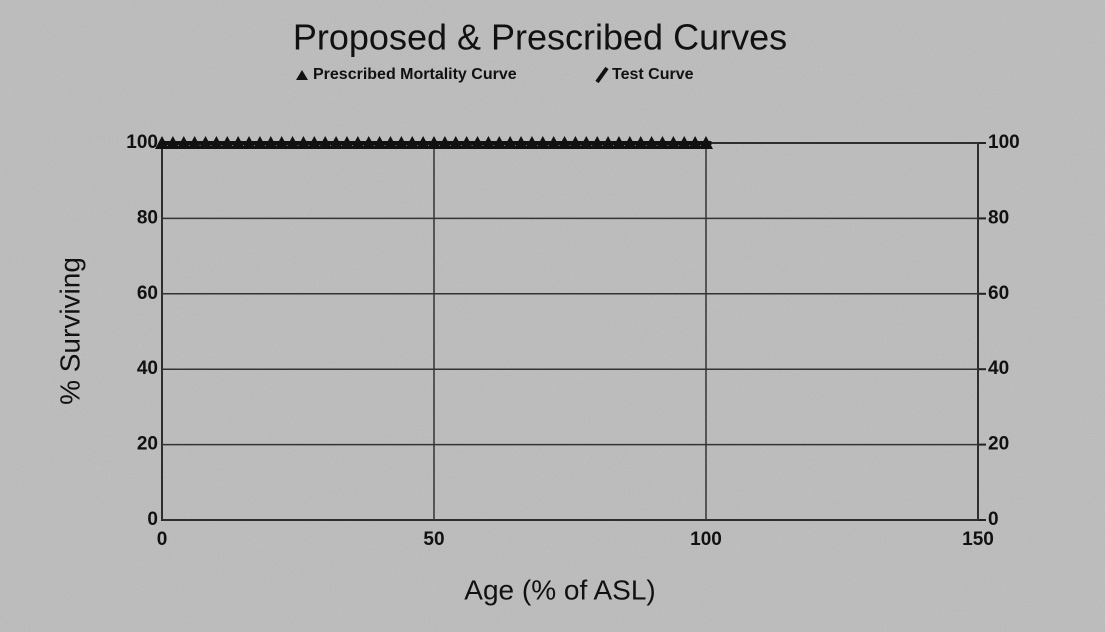 The image size is (1105, 632). Describe the element at coordinates (415, 74) in the screenshot. I see `legend-label: Prescribed Mortality Curve` at that location.